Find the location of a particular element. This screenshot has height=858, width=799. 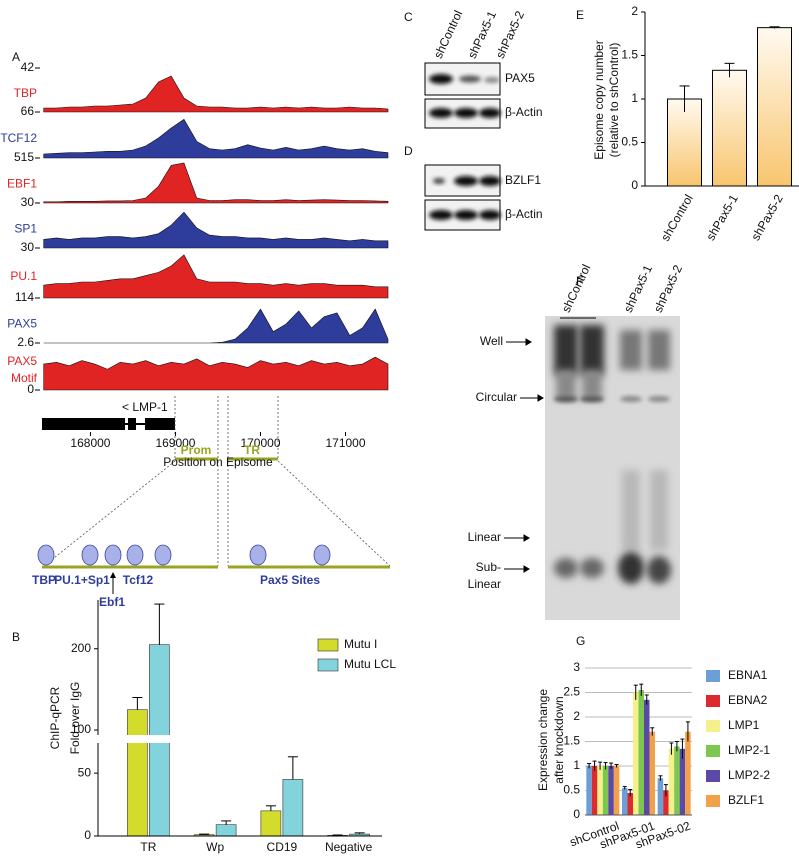

legend-label: BZLF1 is located at coordinates (746, 800).